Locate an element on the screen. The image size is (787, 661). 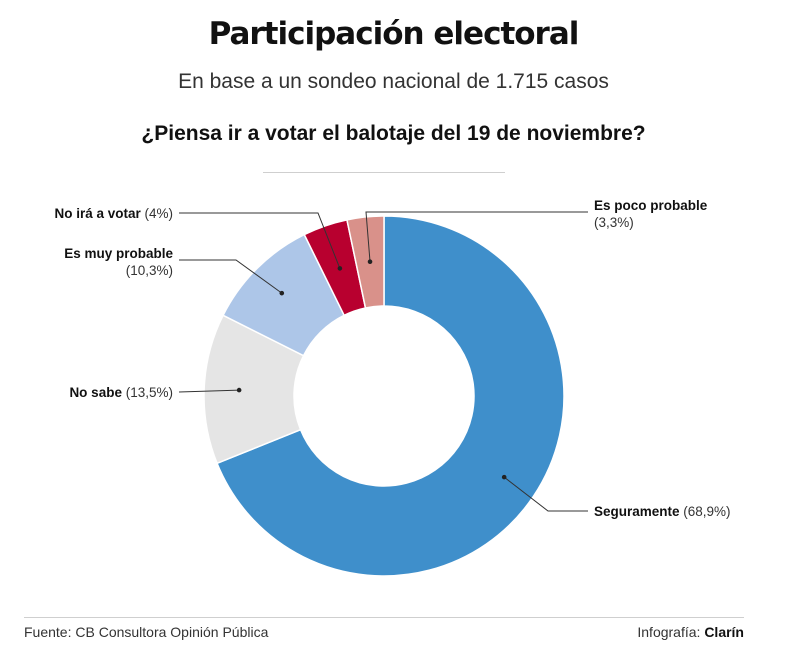
value-label-es-poco-probable: (3,3%) is located at coordinates (614, 222).